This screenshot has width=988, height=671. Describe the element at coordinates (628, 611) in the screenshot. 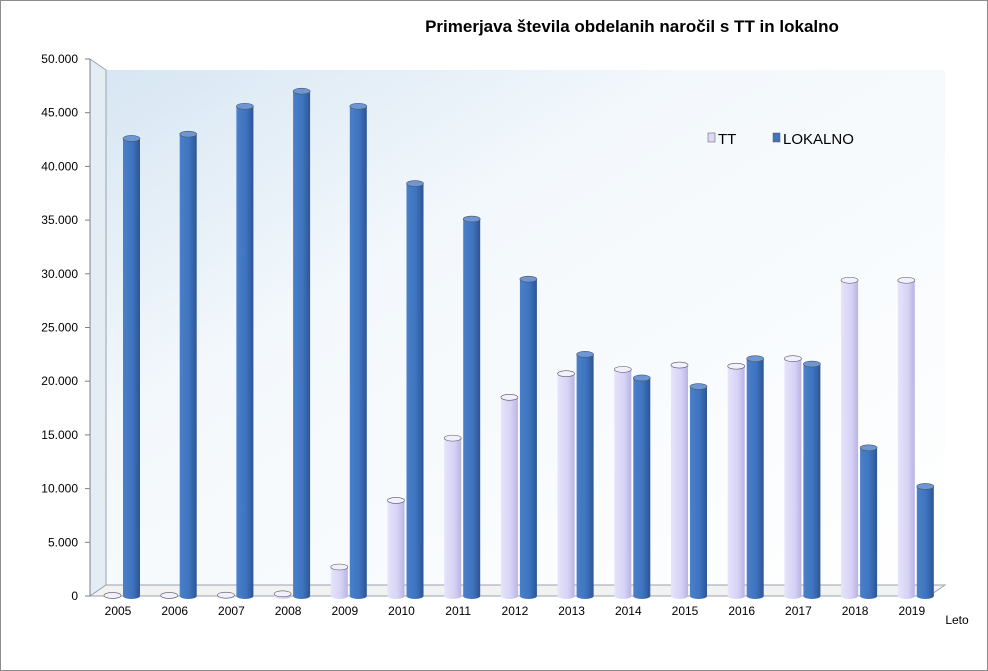

I see `x-tick-label: 2014` at that location.